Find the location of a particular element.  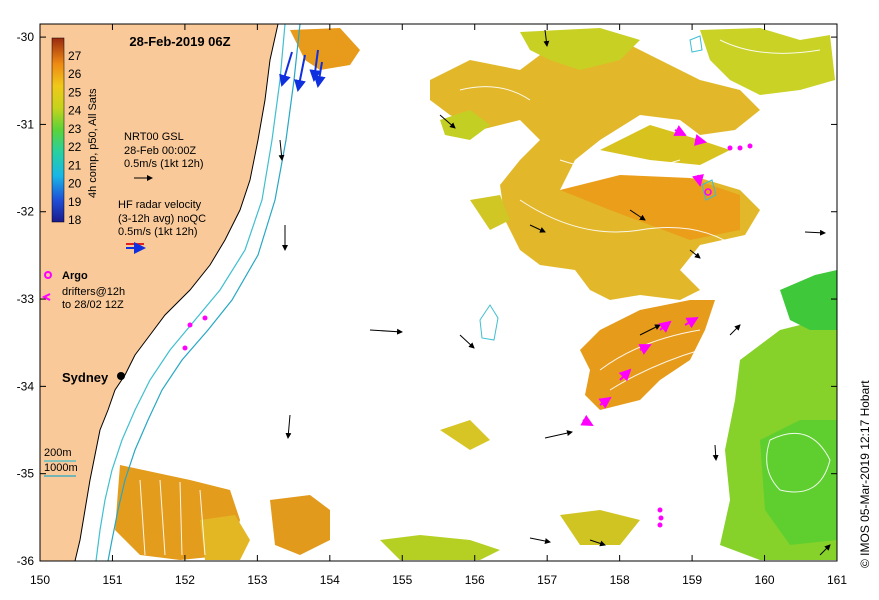

y-tick-label: -33 is located at coordinates (26, 299).